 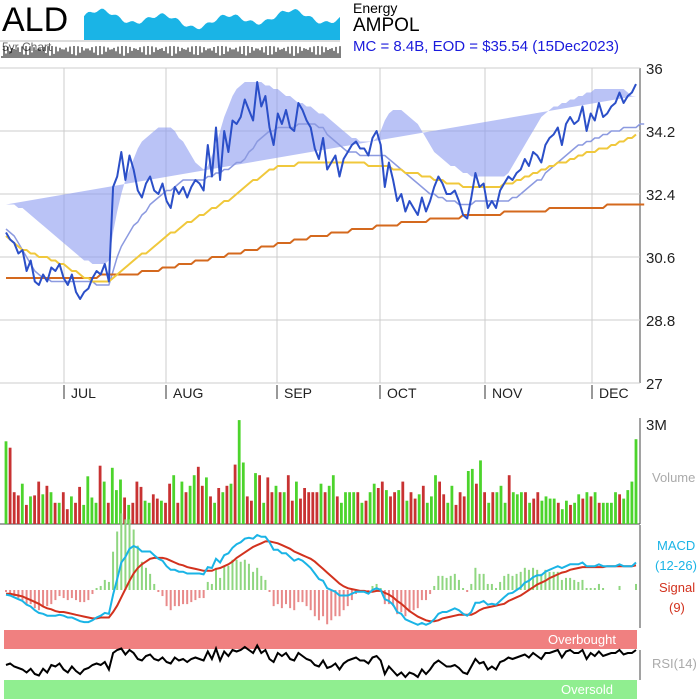 I want to click on x-month-label: AUG, so click(x=188, y=393).